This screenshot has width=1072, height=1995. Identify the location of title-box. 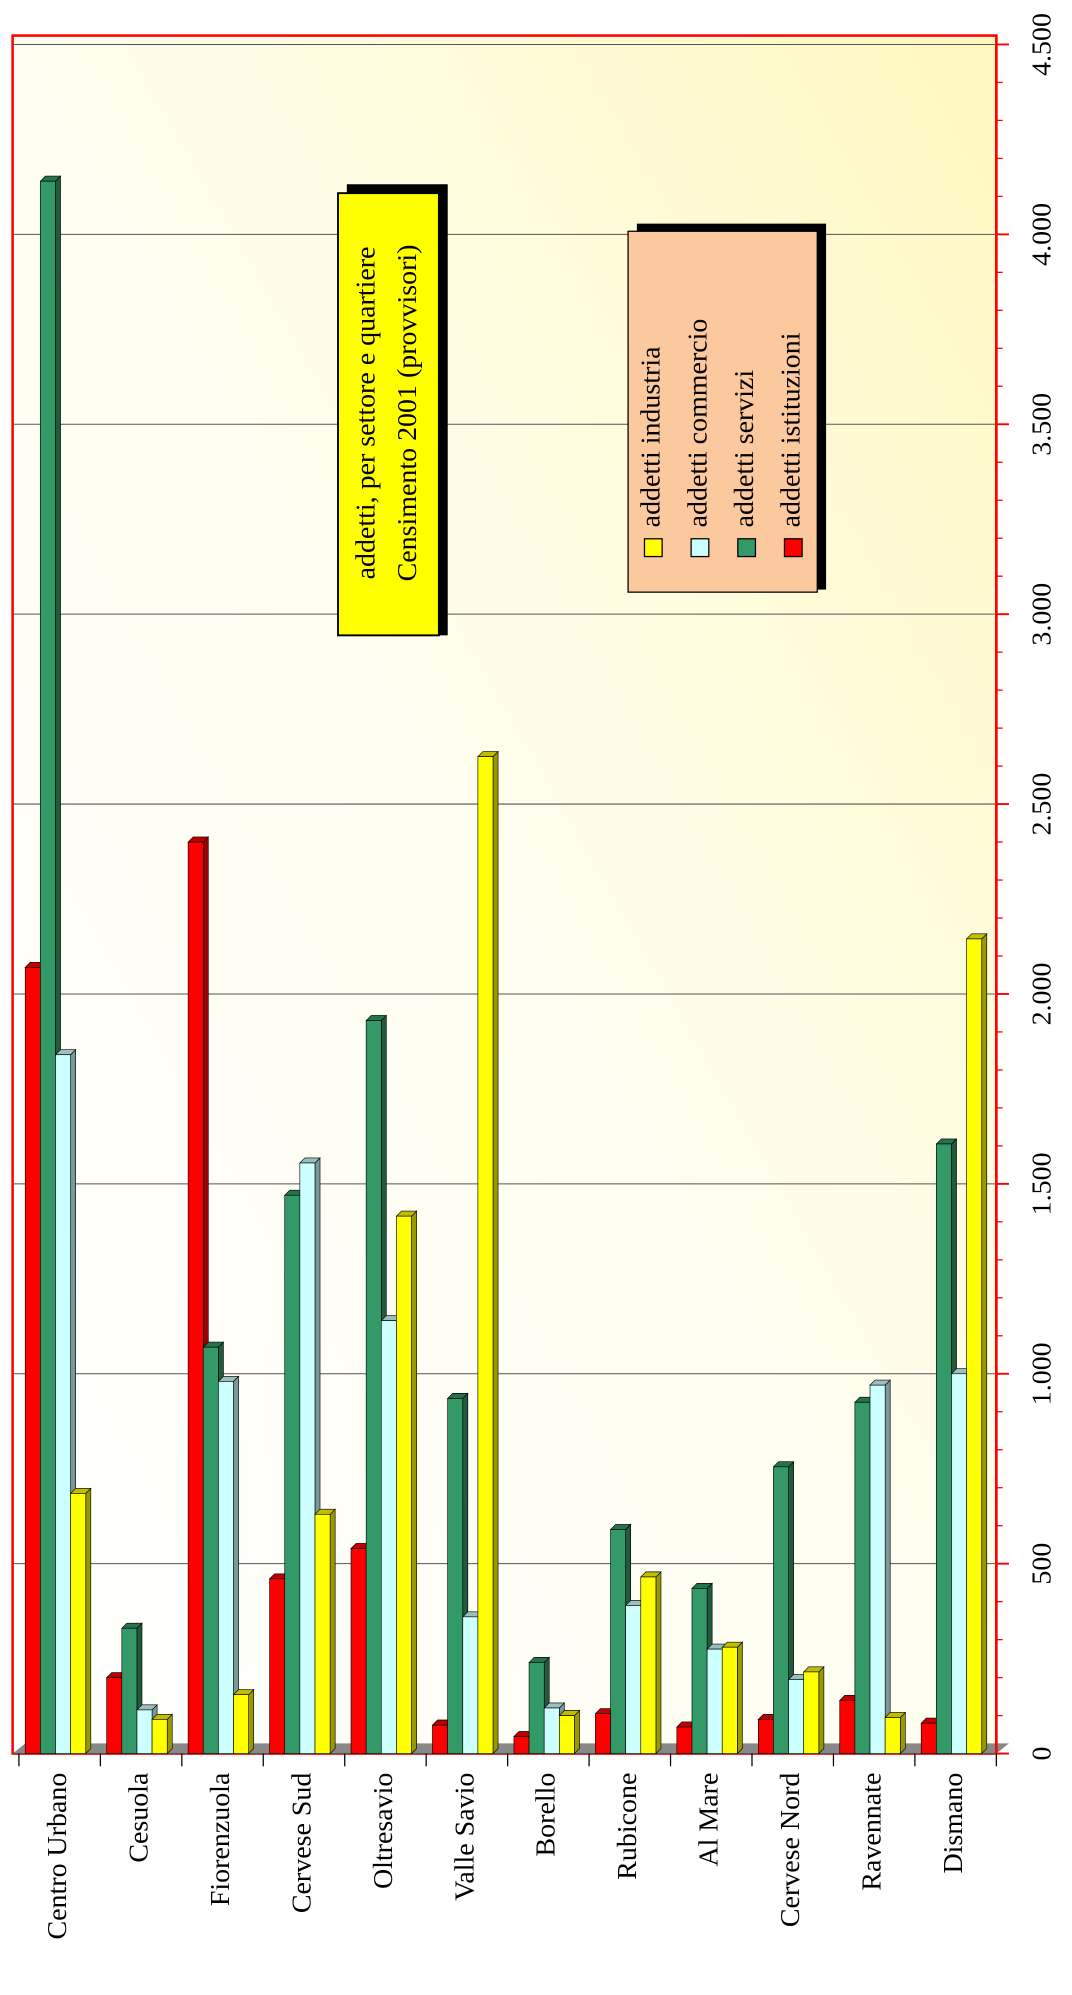
(388, 414).